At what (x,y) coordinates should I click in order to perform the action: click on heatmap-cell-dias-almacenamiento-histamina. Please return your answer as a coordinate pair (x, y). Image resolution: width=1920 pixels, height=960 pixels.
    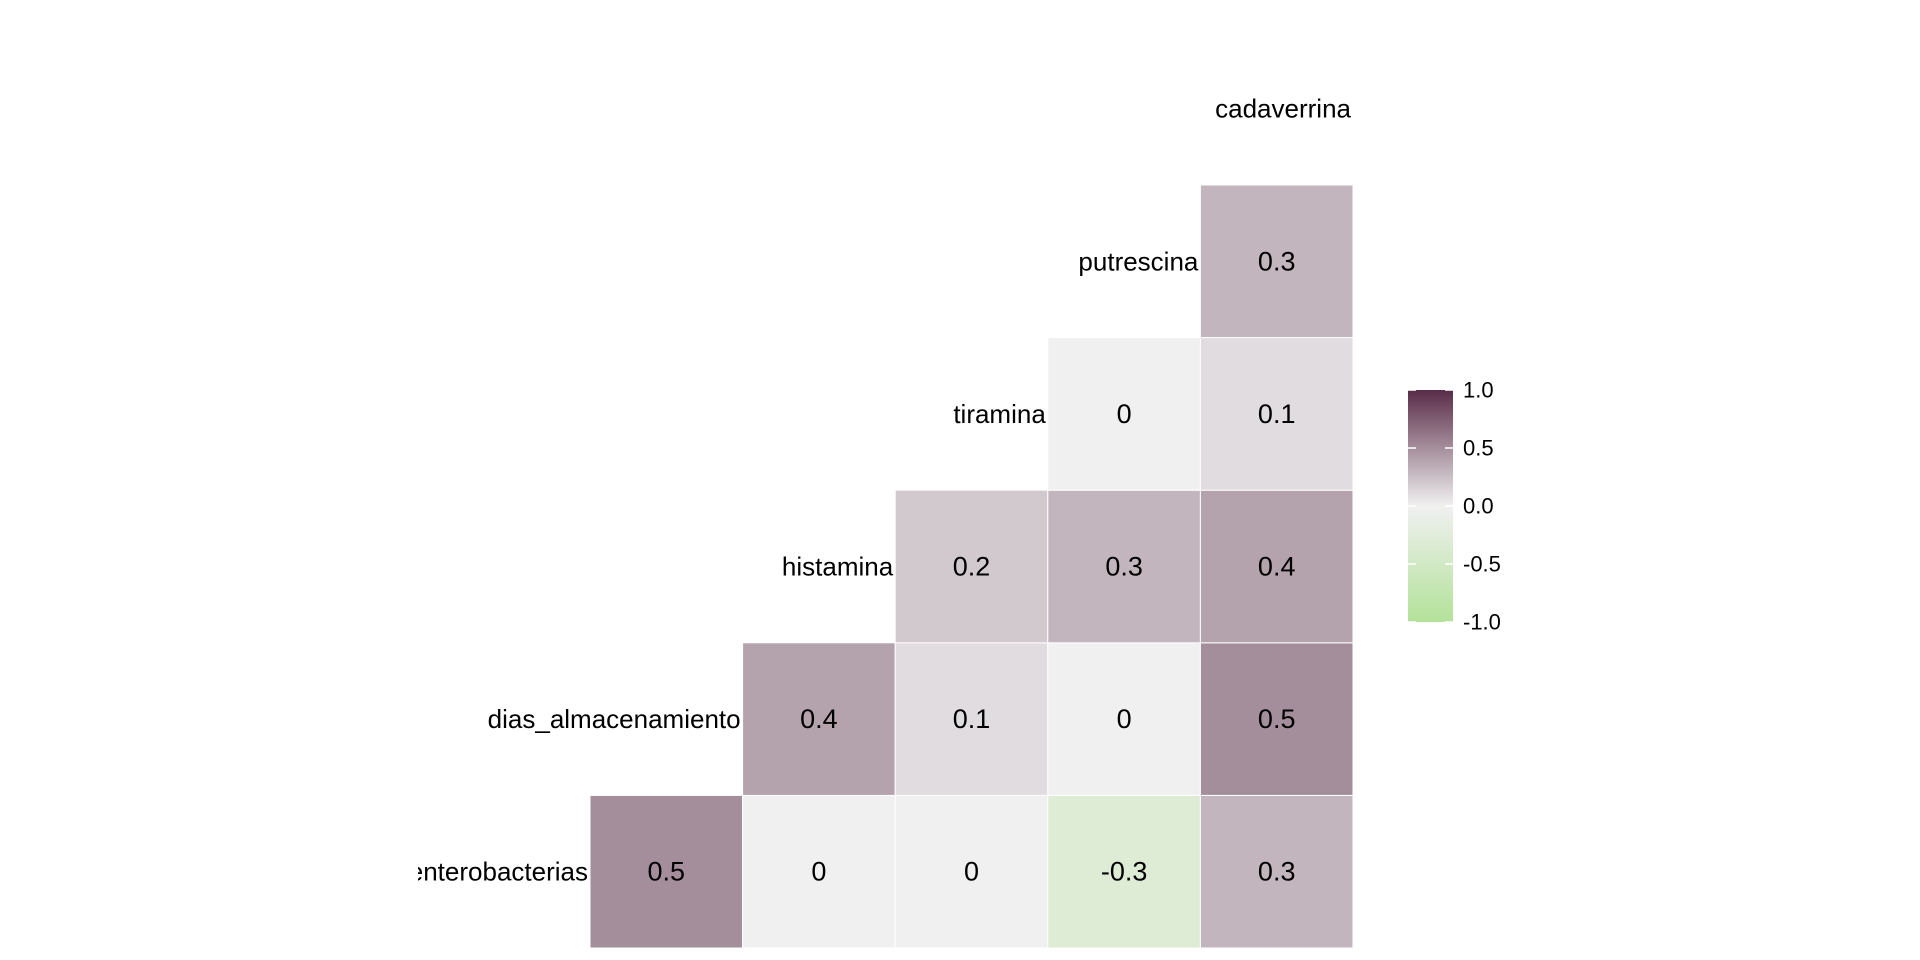
    Looking at the image, I should click on (819, 719).